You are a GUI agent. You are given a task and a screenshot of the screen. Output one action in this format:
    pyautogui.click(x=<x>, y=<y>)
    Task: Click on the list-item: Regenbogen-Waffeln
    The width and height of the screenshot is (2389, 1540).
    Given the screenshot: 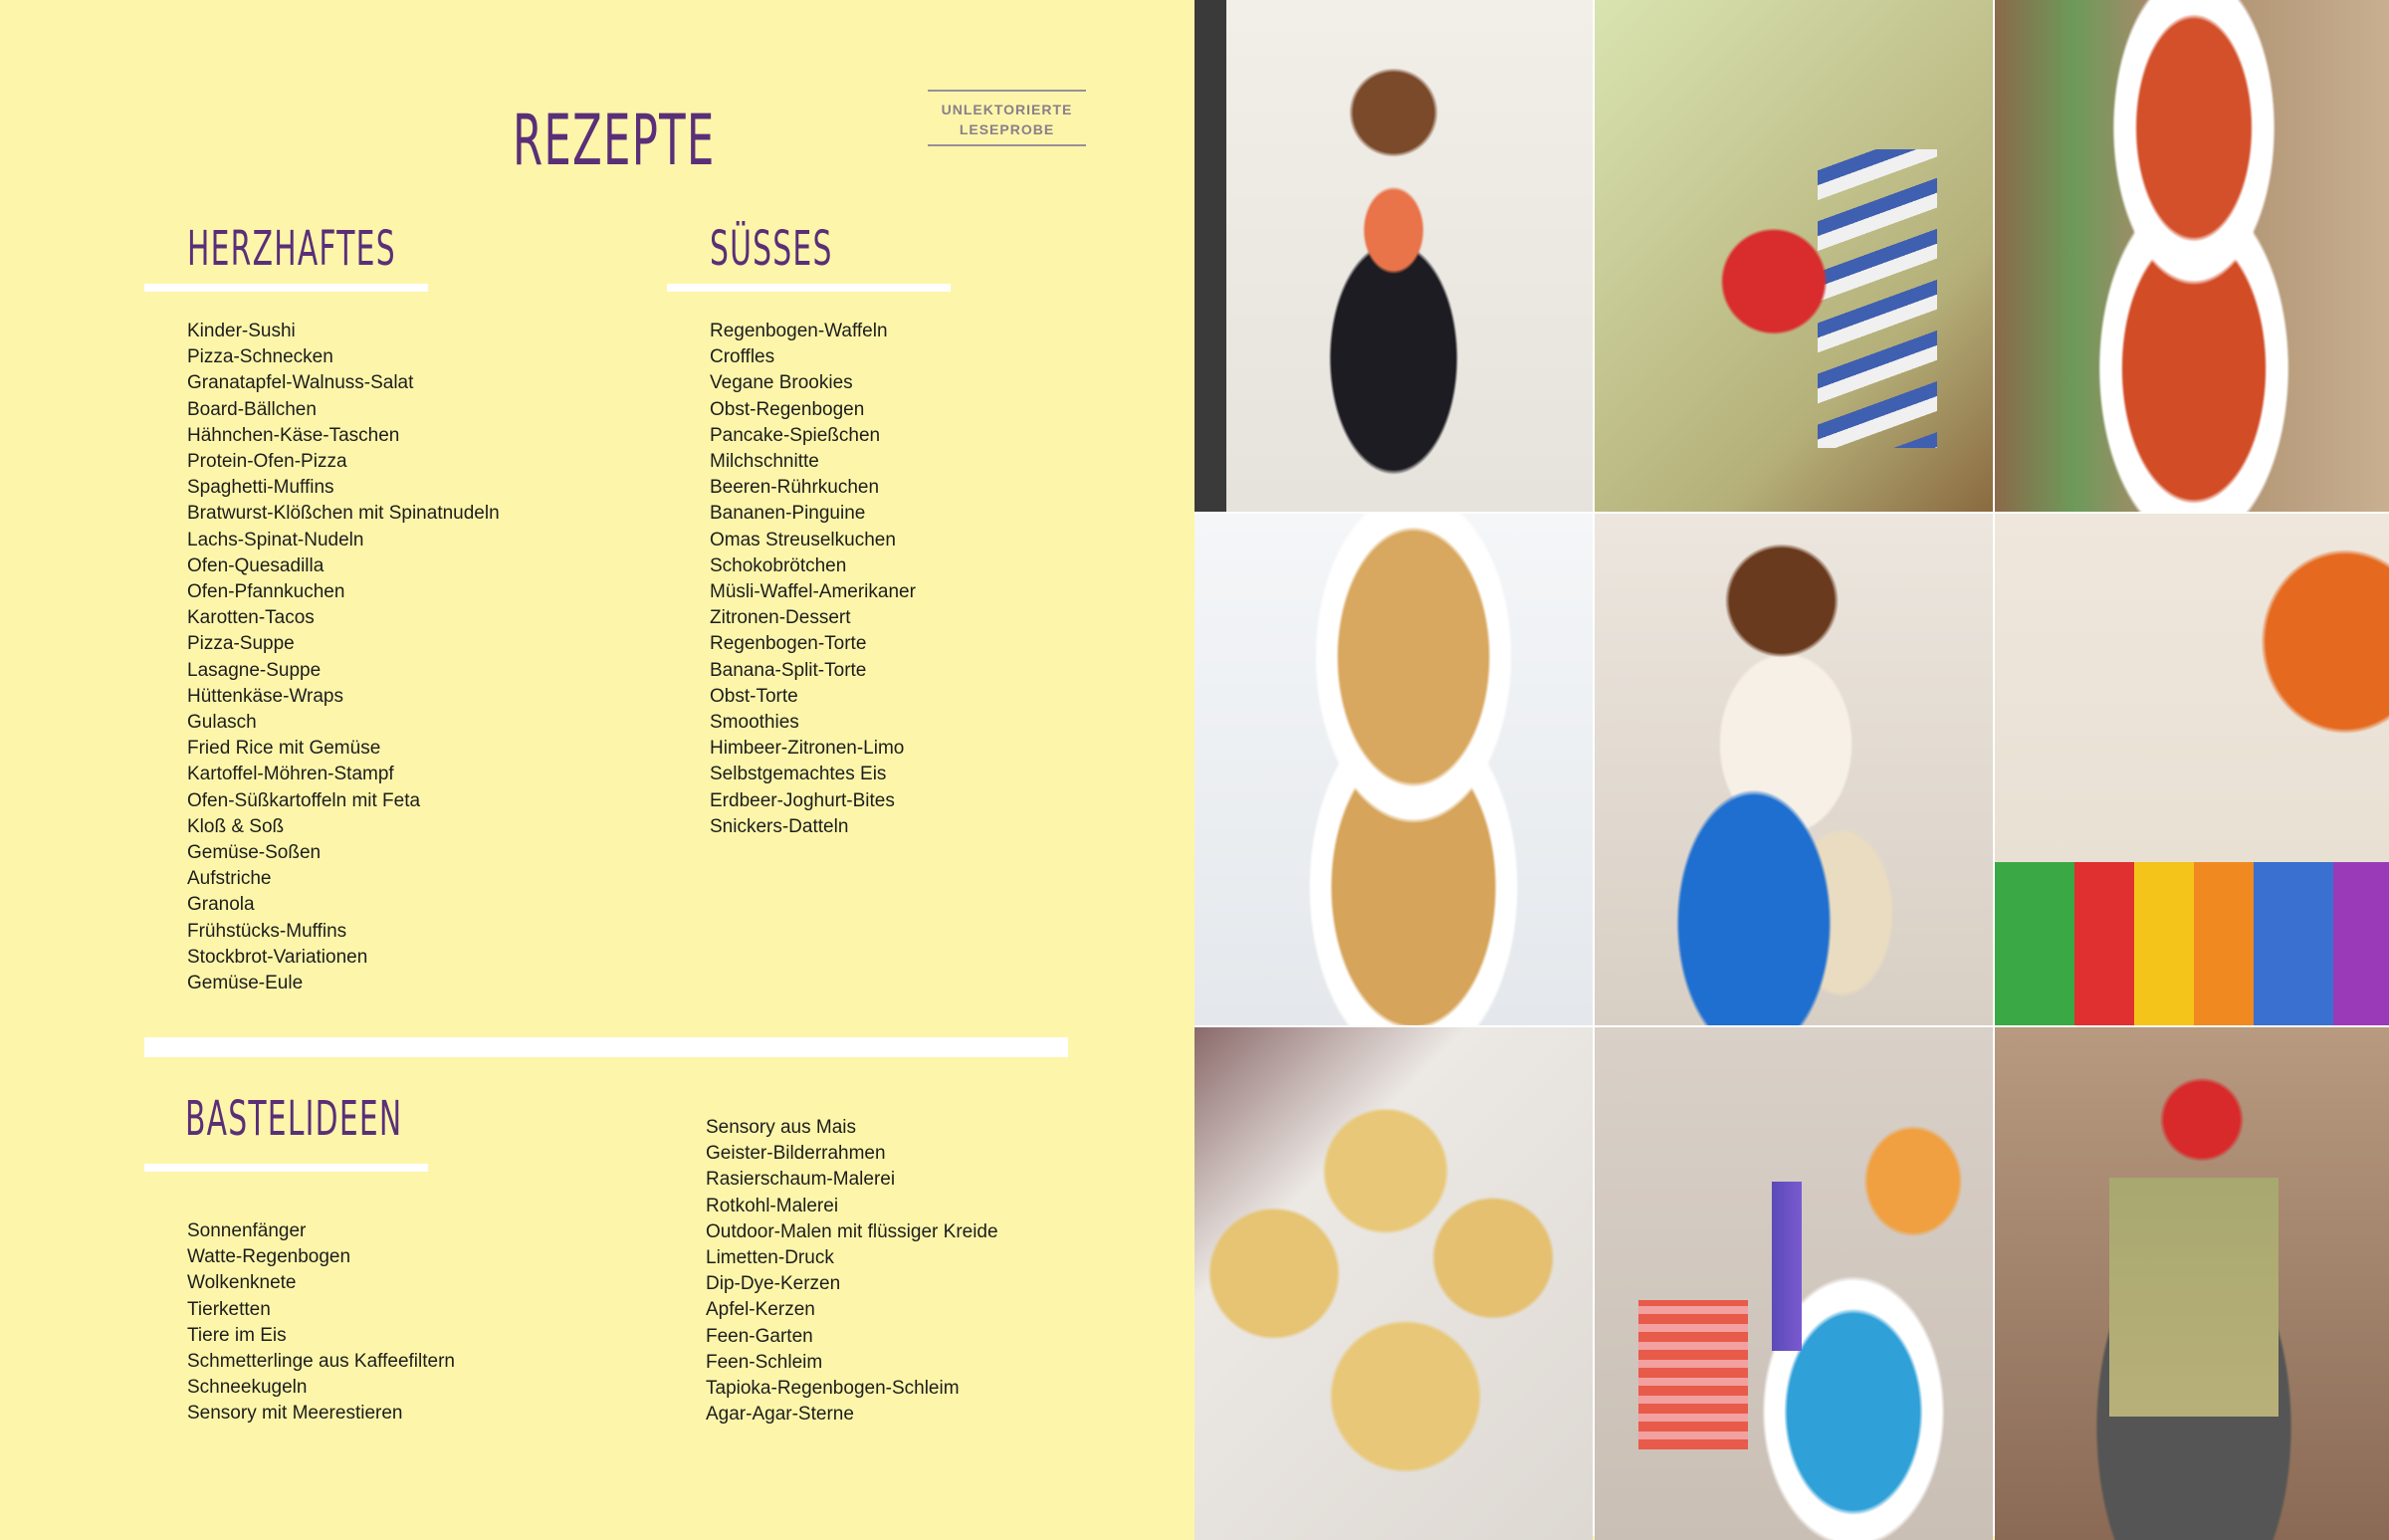 What is the action you would take?
    pyautogui.click(x=799, y=331)
    